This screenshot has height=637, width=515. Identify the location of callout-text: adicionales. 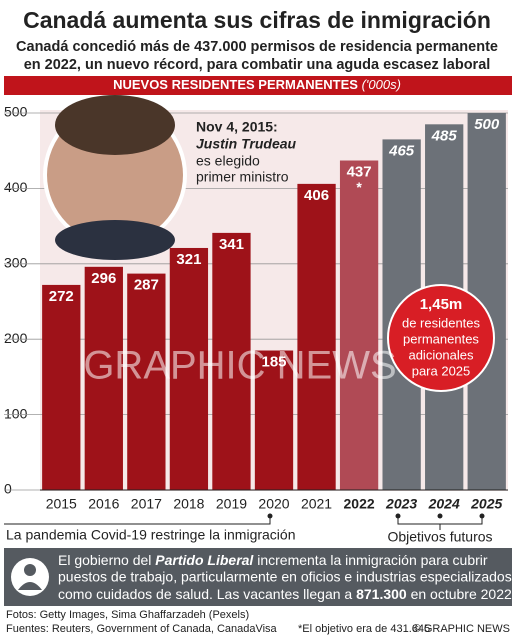
(441, 354).